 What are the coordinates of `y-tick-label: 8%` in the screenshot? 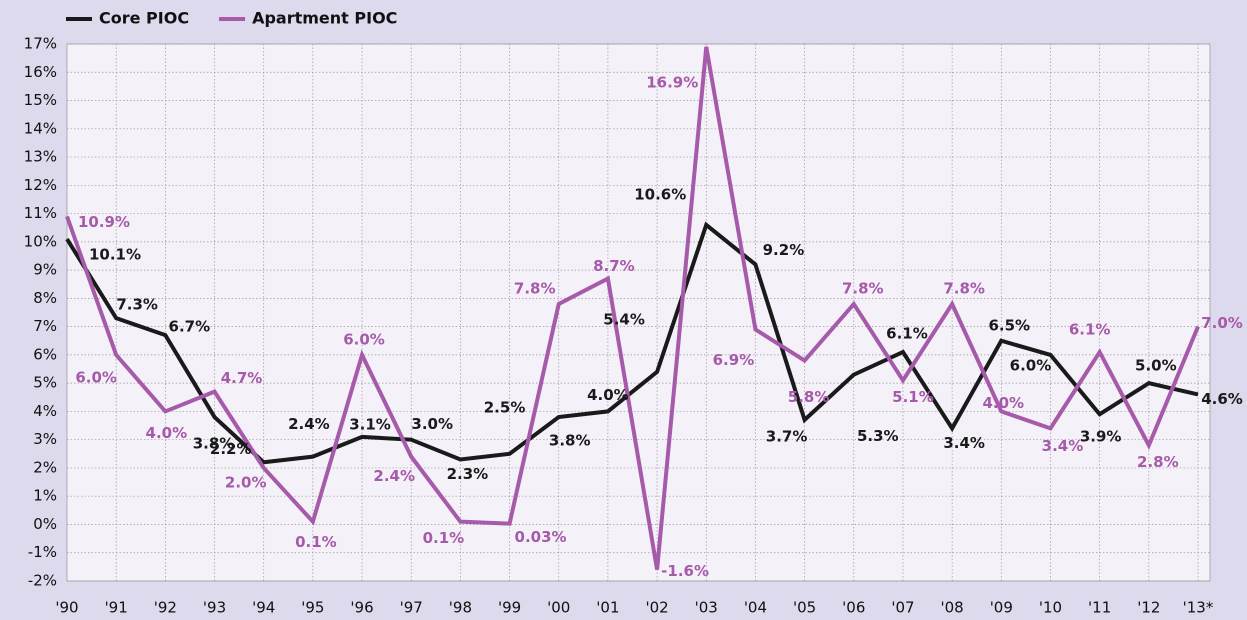 It's located at (45, 298).